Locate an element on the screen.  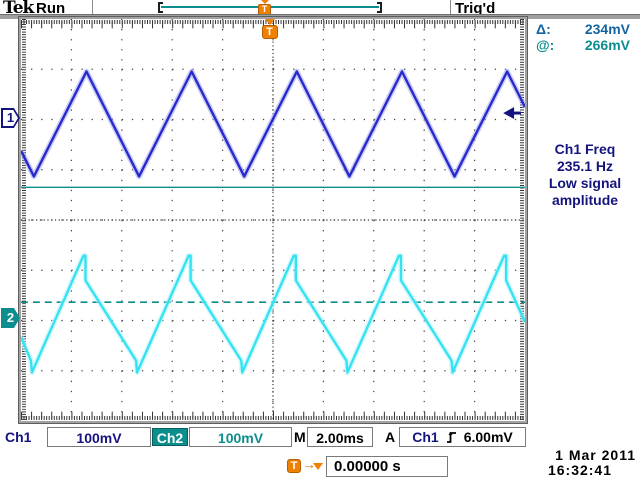
at-label: @: is located at coordinates (545, 45).